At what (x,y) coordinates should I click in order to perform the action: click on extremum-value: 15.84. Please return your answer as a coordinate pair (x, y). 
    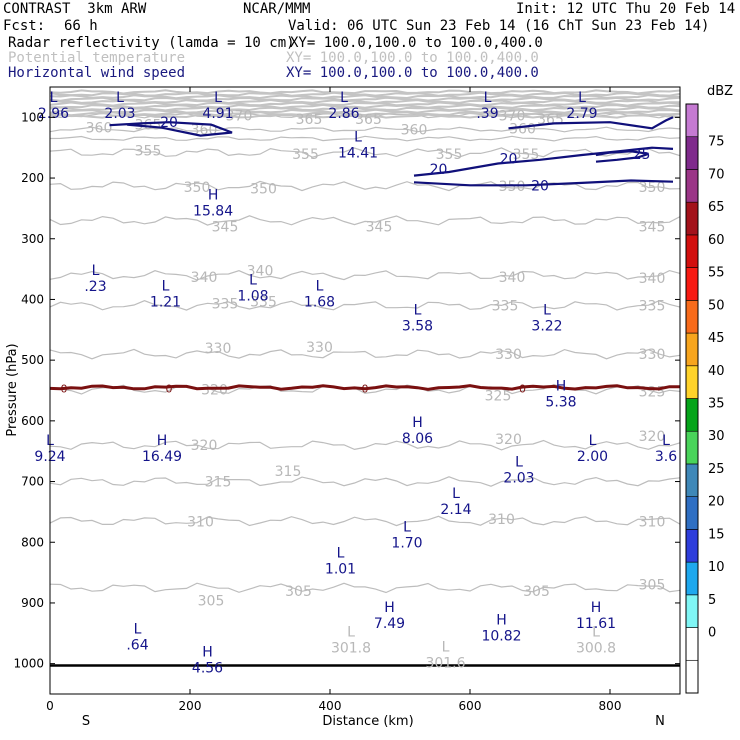
    Looking at the image, I should click on (213, 211).